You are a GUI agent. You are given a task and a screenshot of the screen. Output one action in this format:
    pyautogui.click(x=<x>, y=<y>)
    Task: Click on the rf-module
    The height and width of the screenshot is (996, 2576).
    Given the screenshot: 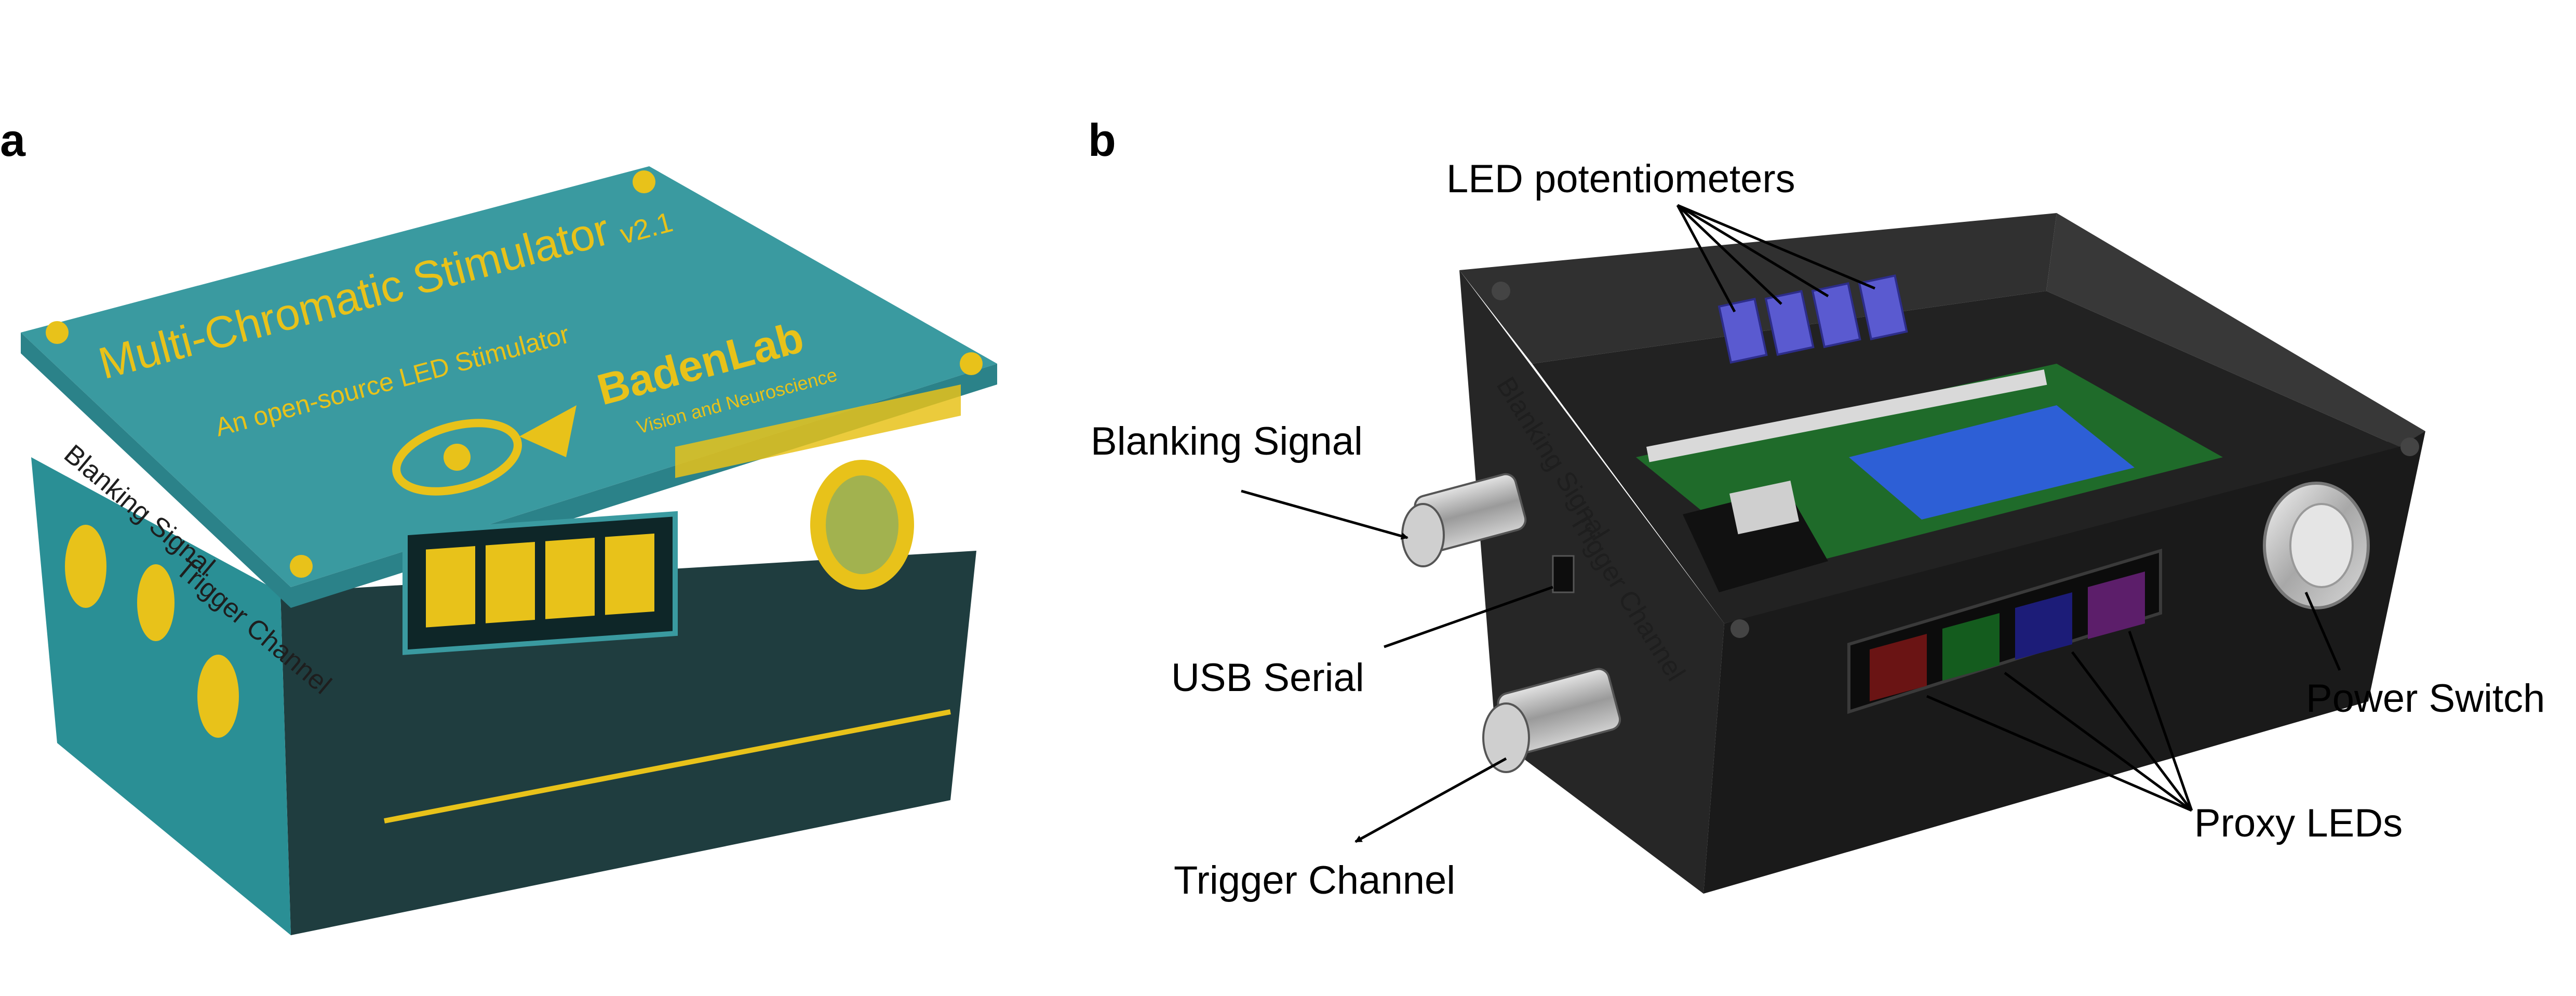 What is the action you would take?
    pyautogui.click(x=1765, y=508)
    